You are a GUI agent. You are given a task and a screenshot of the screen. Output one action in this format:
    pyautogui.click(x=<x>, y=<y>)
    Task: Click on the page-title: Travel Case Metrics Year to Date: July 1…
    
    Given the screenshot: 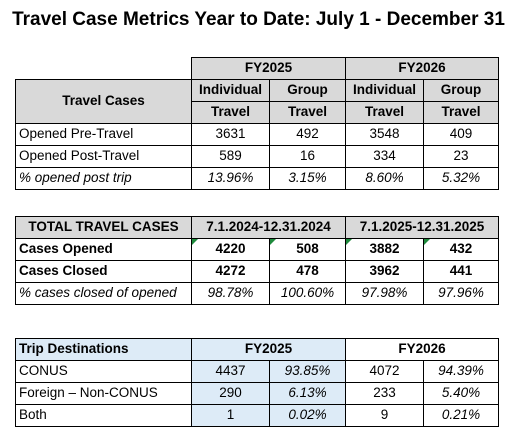 What is the action you would take?
    pyautogui.click(x=258, y=19)
    